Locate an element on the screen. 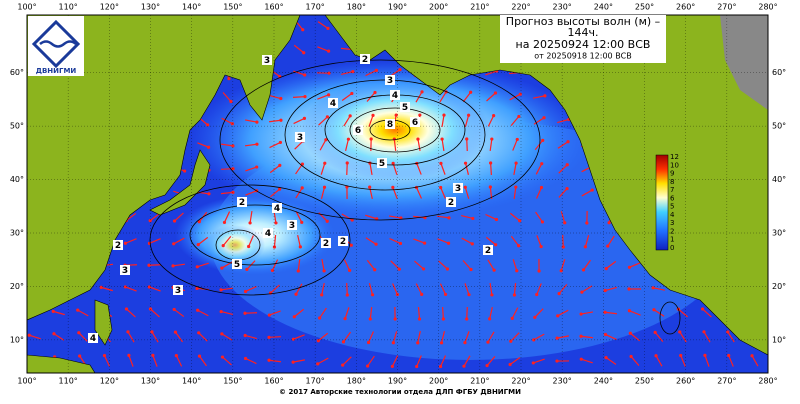  colorbar-label: 4 is located at coordinates (672, 215).